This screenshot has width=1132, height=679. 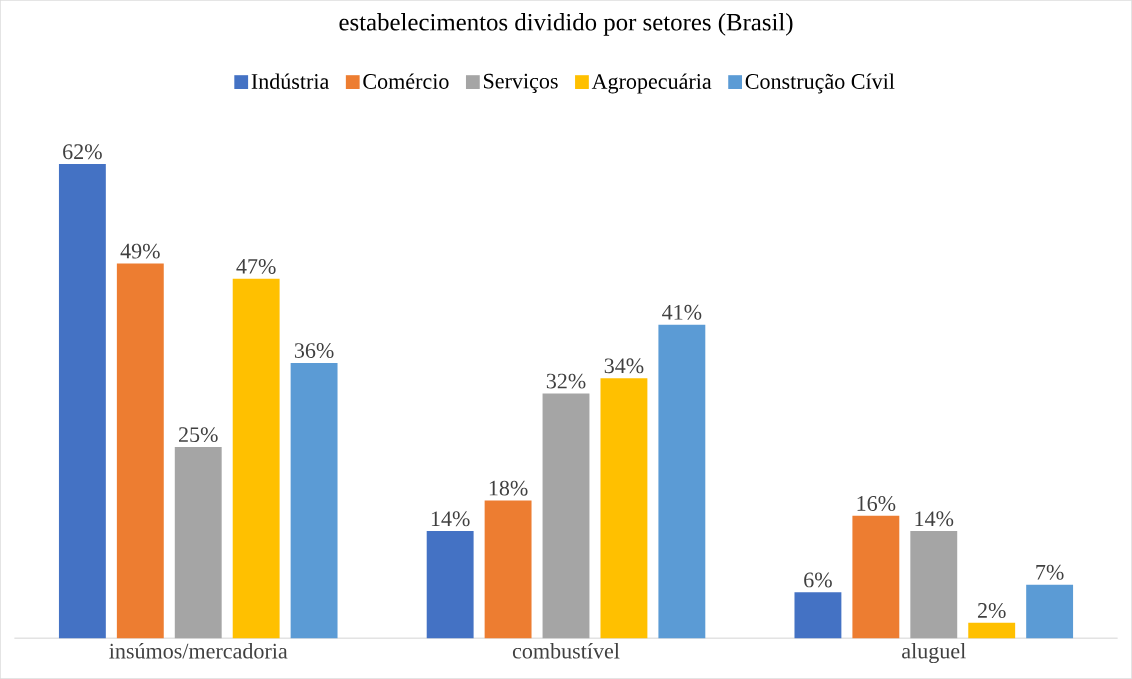 I want to click on data-label: 34%, so click(x=624, y=366).